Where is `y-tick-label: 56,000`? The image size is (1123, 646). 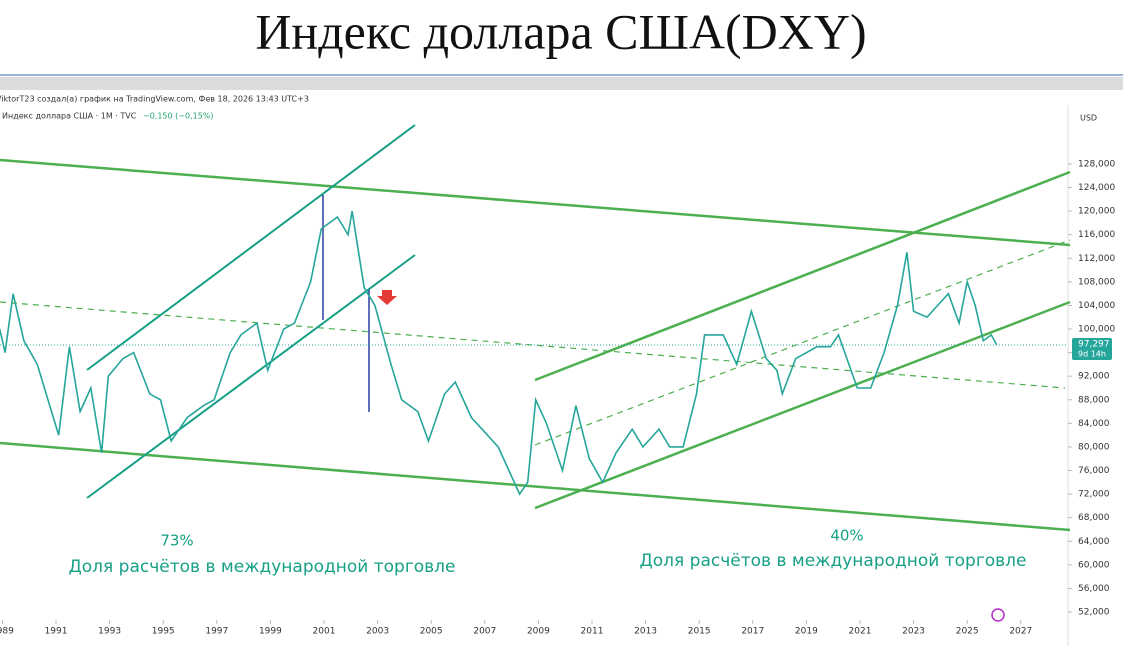 y-tick-label: 56,000 is located at coordinates (1094, 589).